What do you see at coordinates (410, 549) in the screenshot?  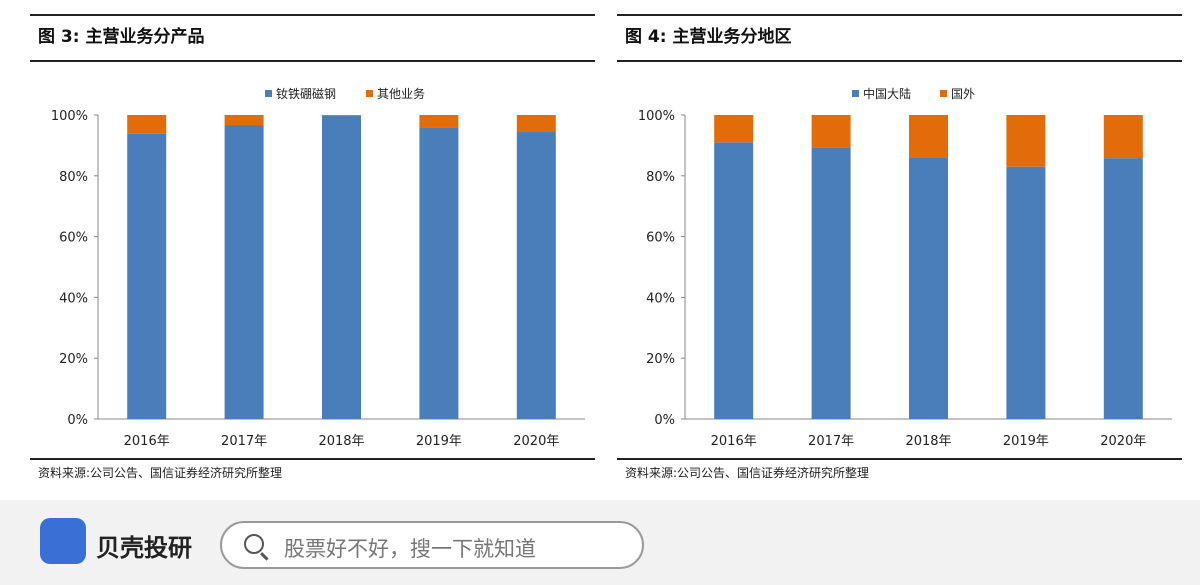 I see `search-placeholder: 股票好不好，搜一下就知道` at bounding box center [410, 549].